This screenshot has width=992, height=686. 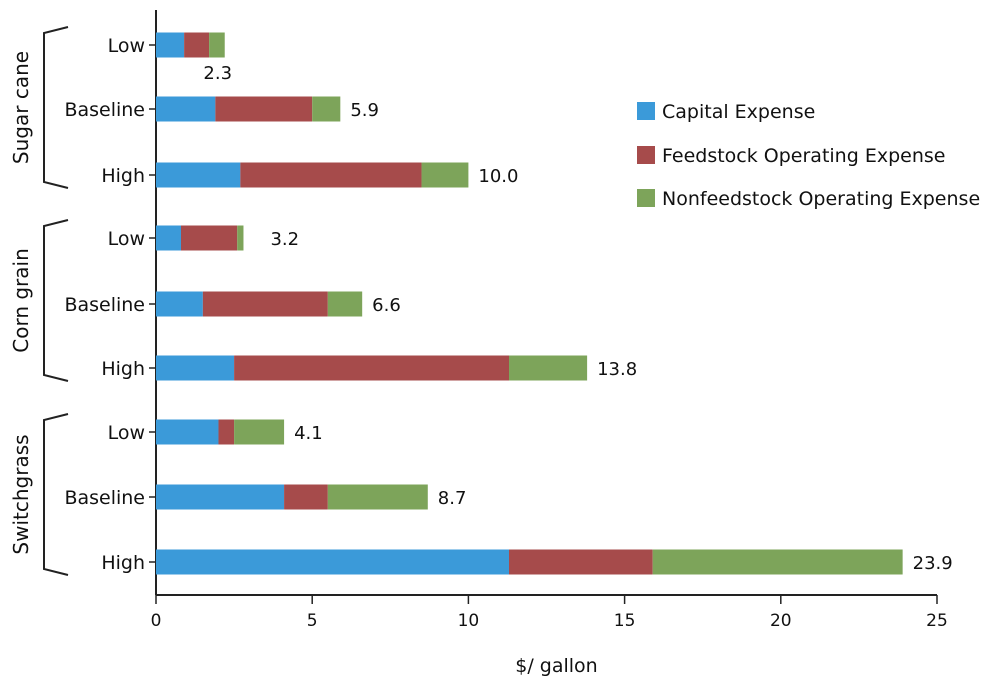 I want to click on group-label: Corn grain, so click(x=21, y=300).